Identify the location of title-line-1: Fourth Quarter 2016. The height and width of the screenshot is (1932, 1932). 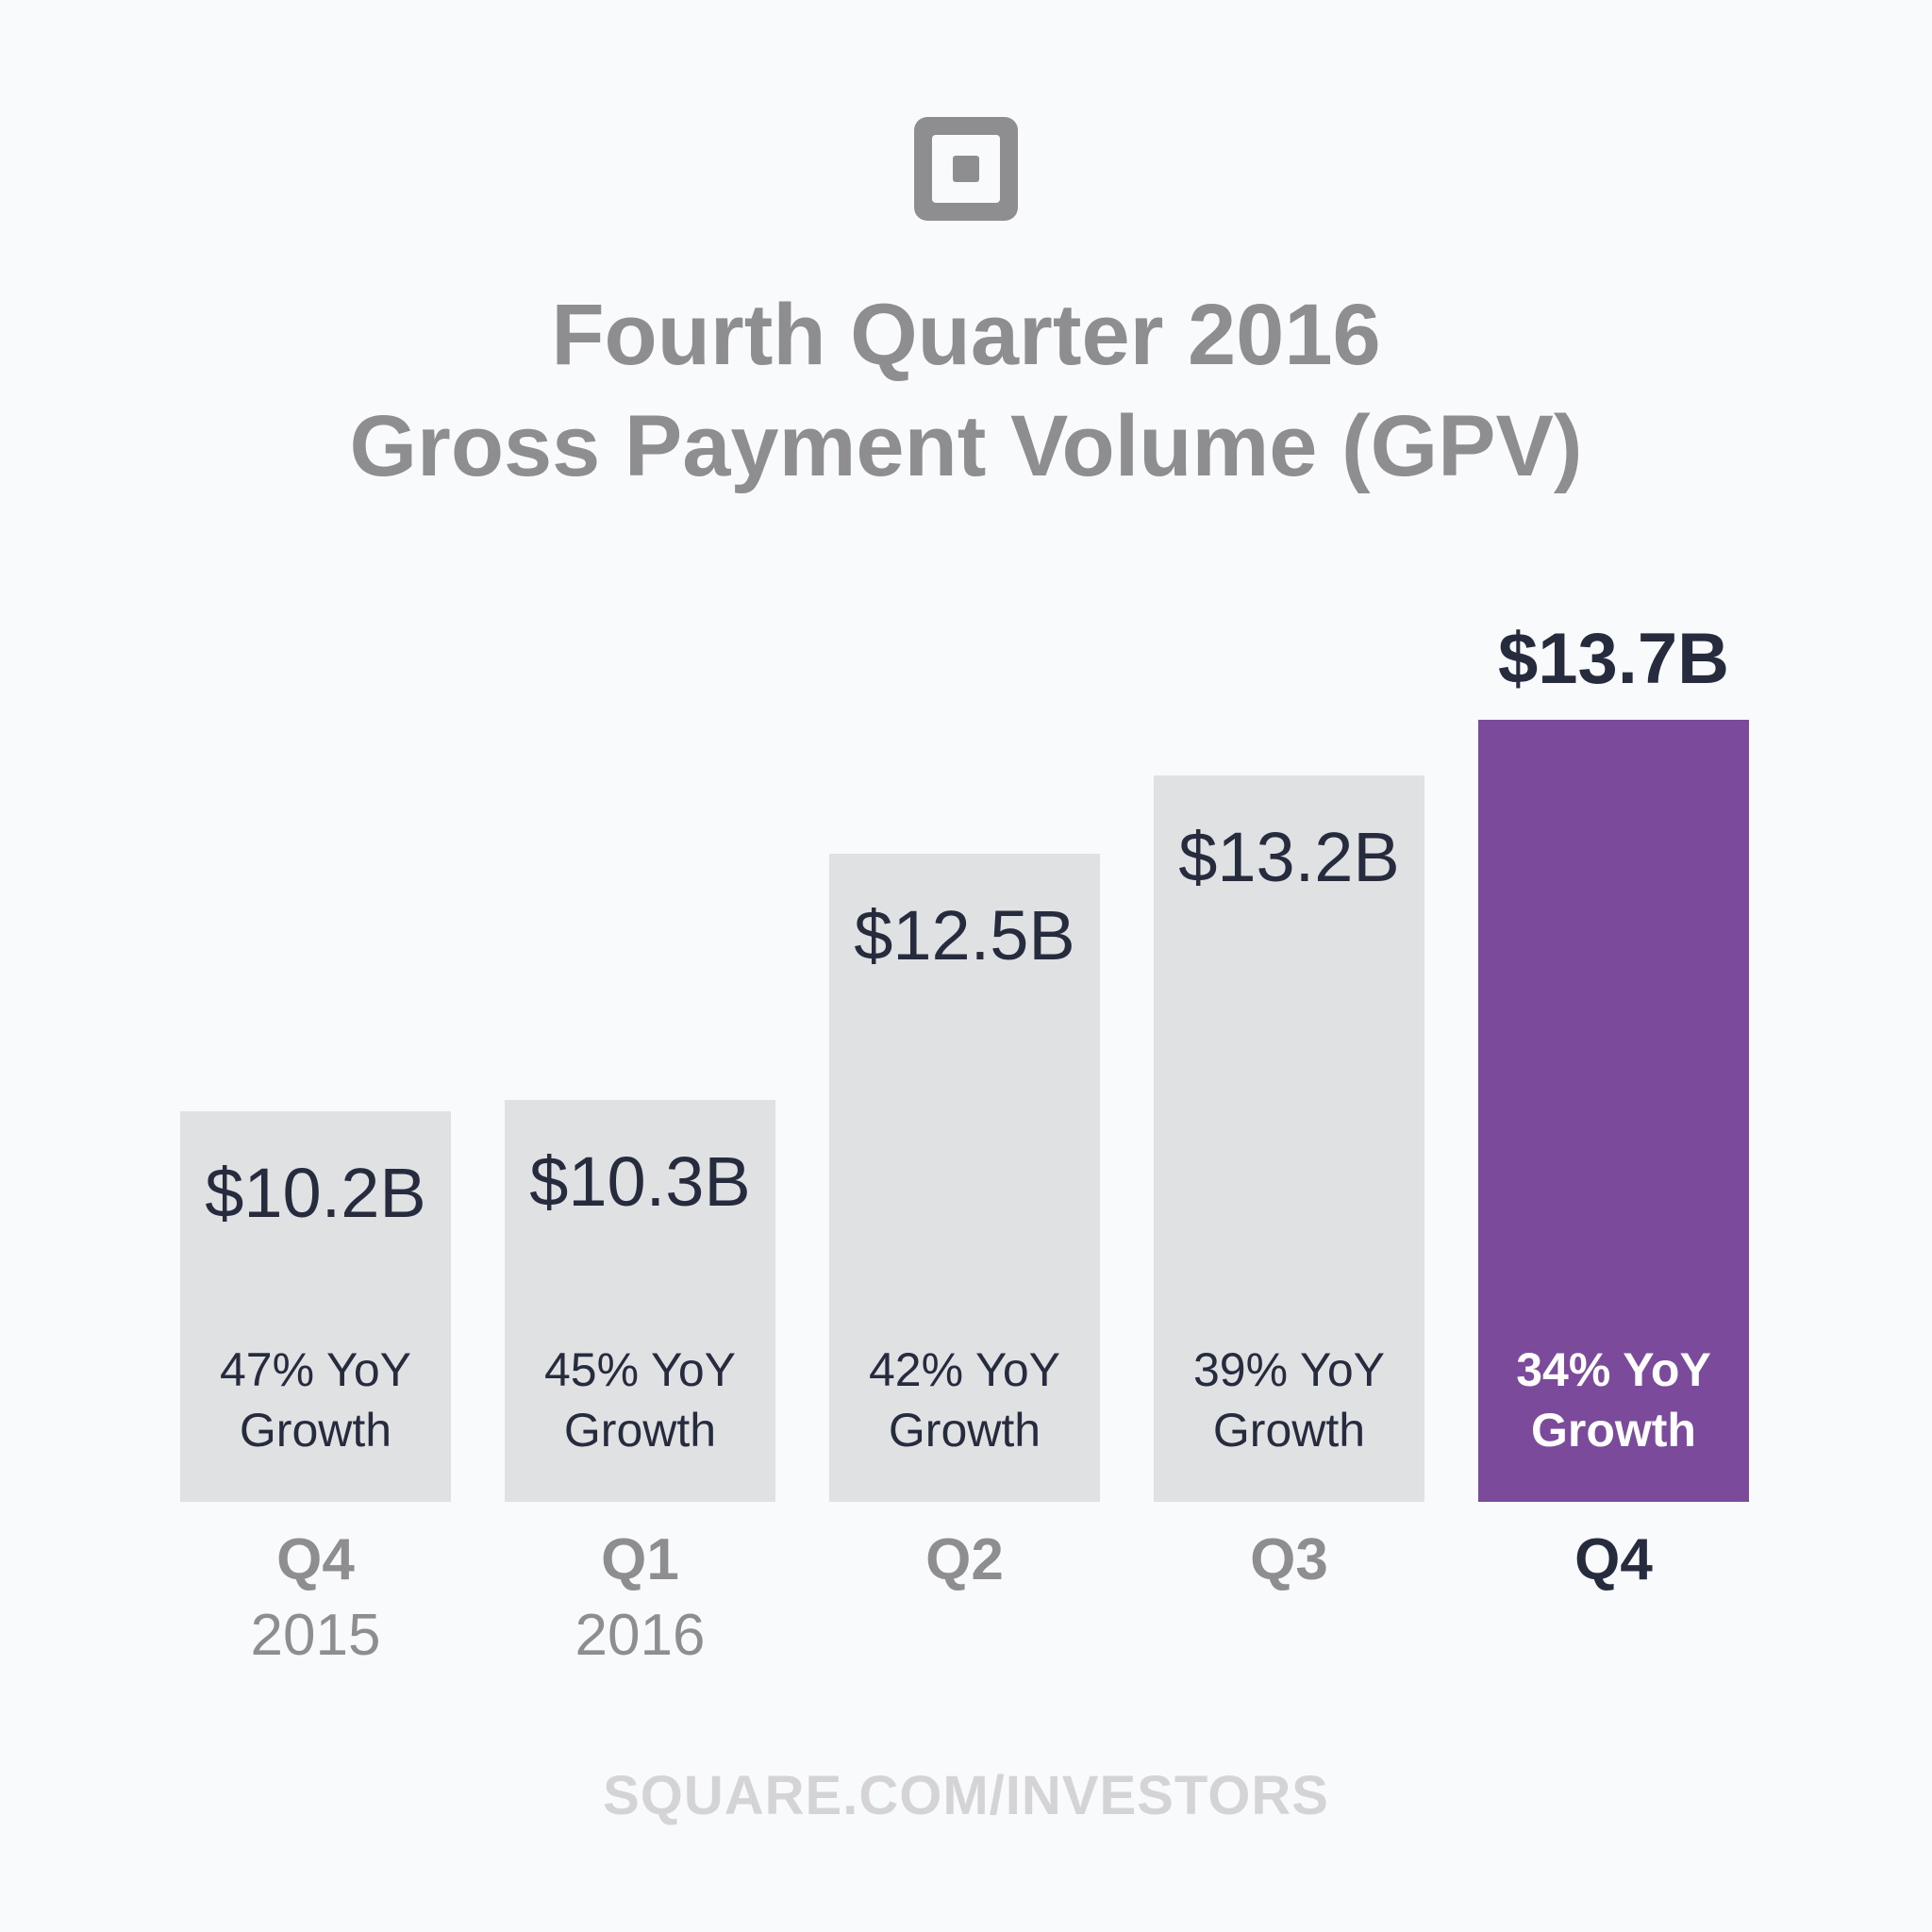
(966, 335).